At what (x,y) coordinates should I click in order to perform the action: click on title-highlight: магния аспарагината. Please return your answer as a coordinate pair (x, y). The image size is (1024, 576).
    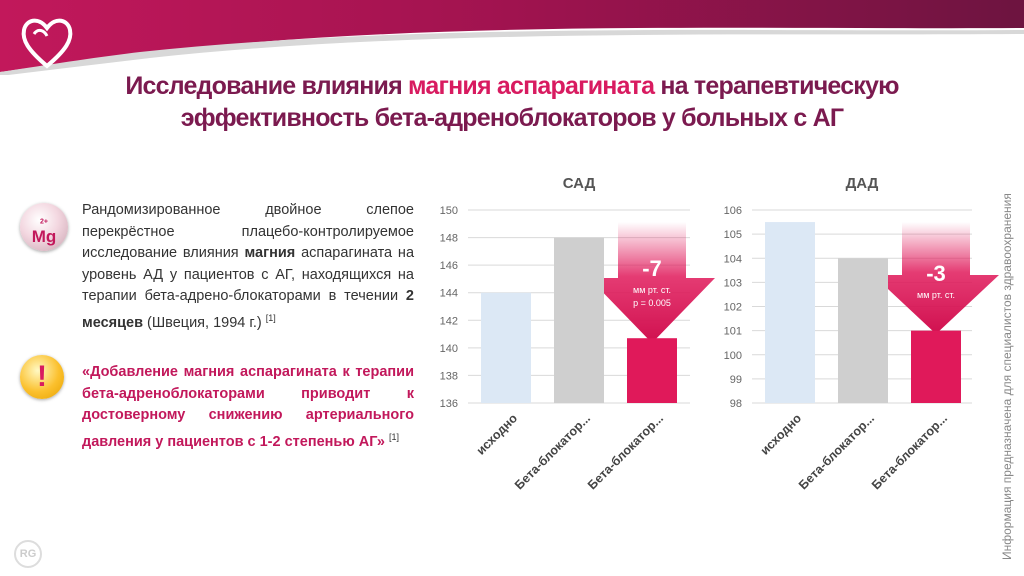
    Looking at the image, I should click on (531, 86).